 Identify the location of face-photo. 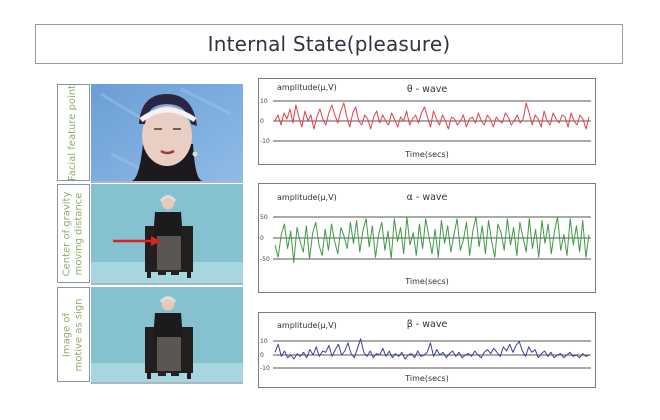
(167, 133).